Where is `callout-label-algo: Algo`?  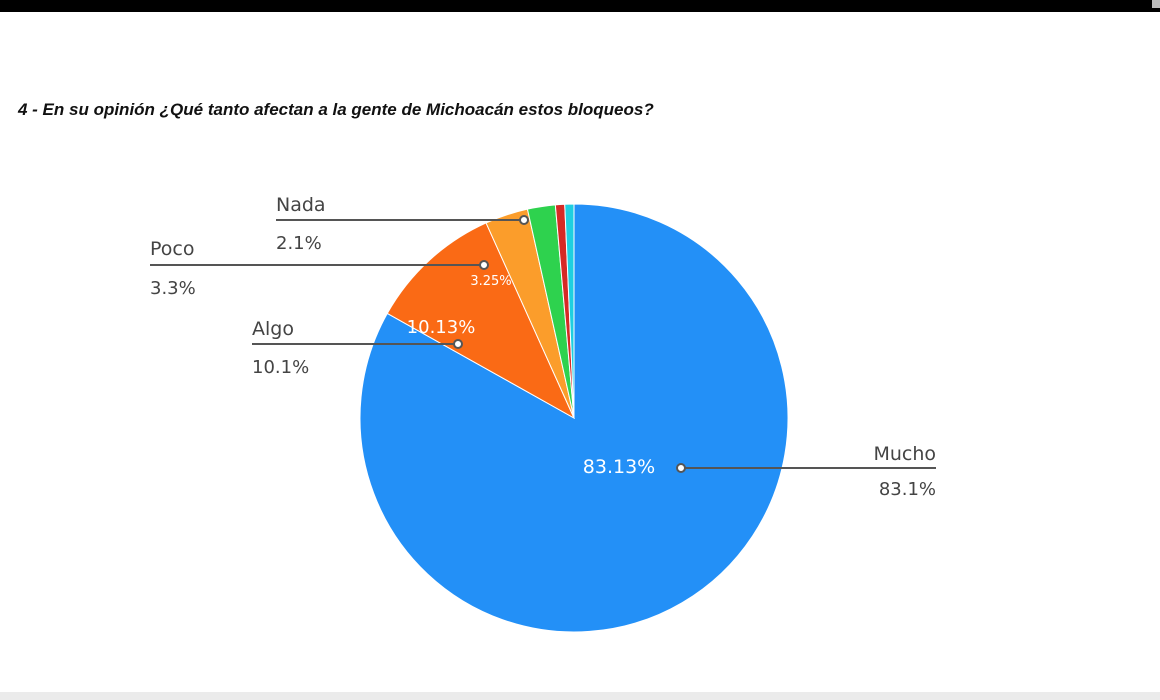 callout-label-algo: Algo is located at coordinates (273, 329).